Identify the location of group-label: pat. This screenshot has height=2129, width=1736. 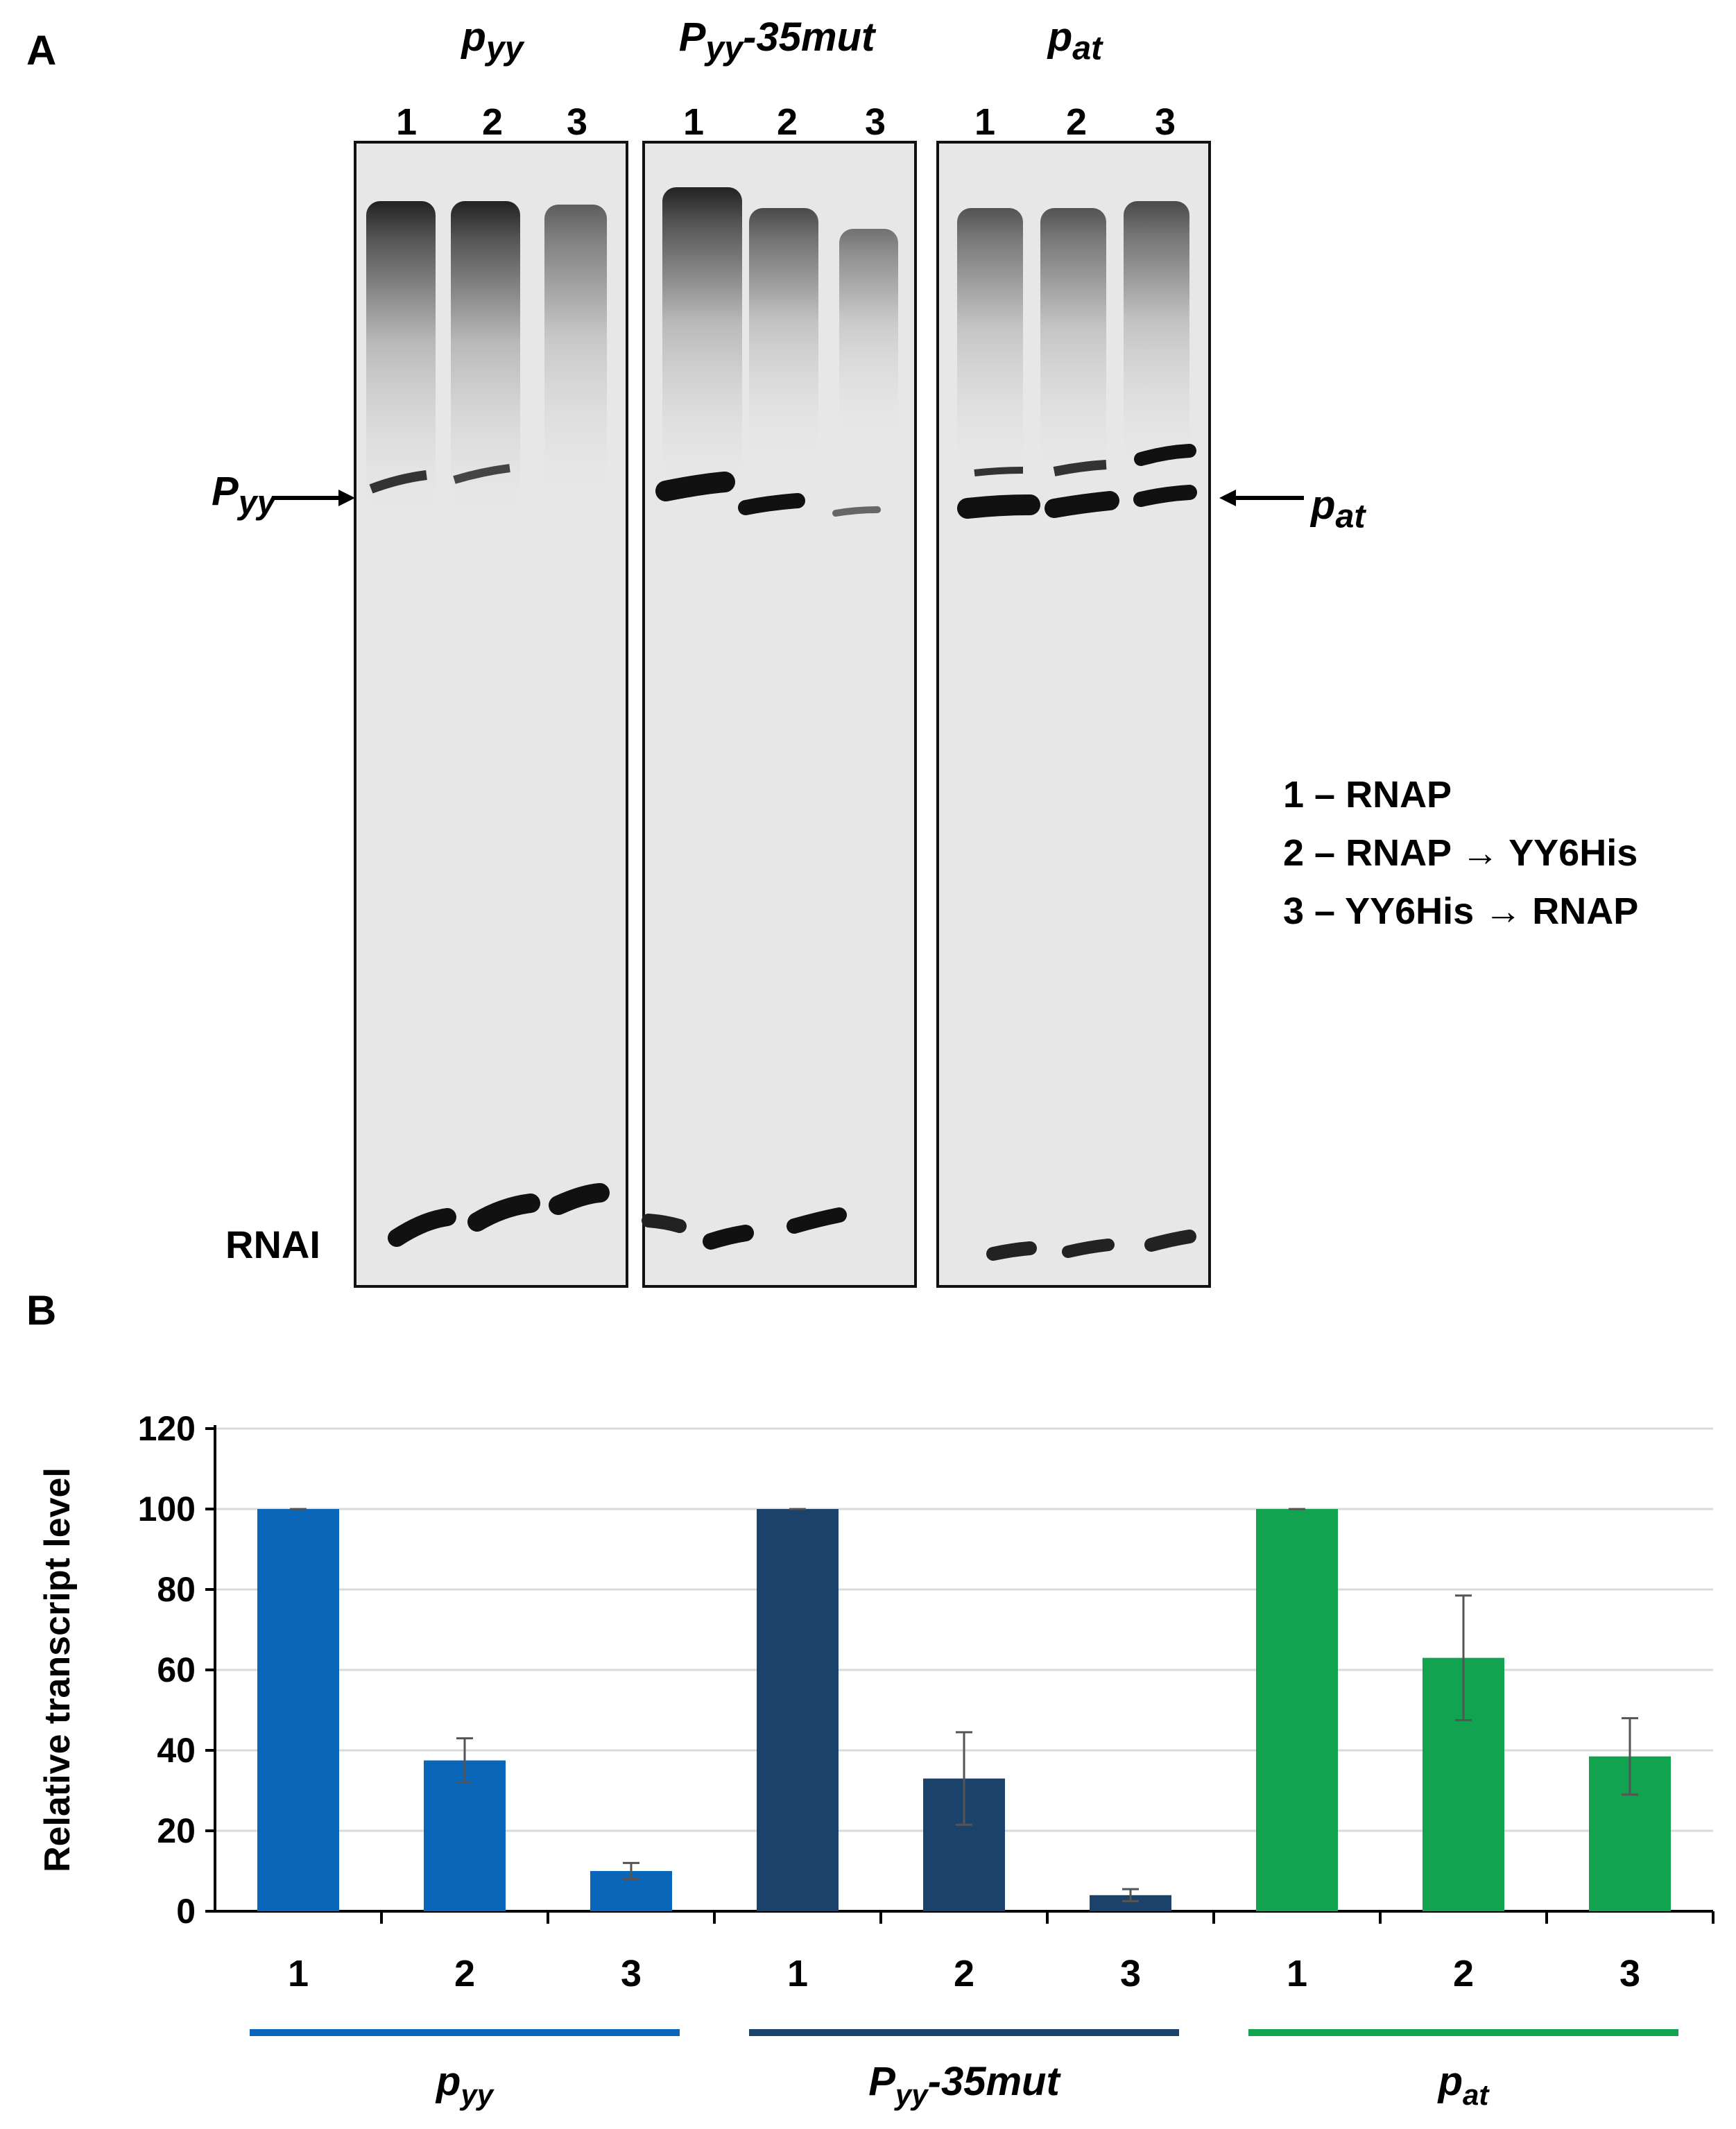
(1463, 2085).